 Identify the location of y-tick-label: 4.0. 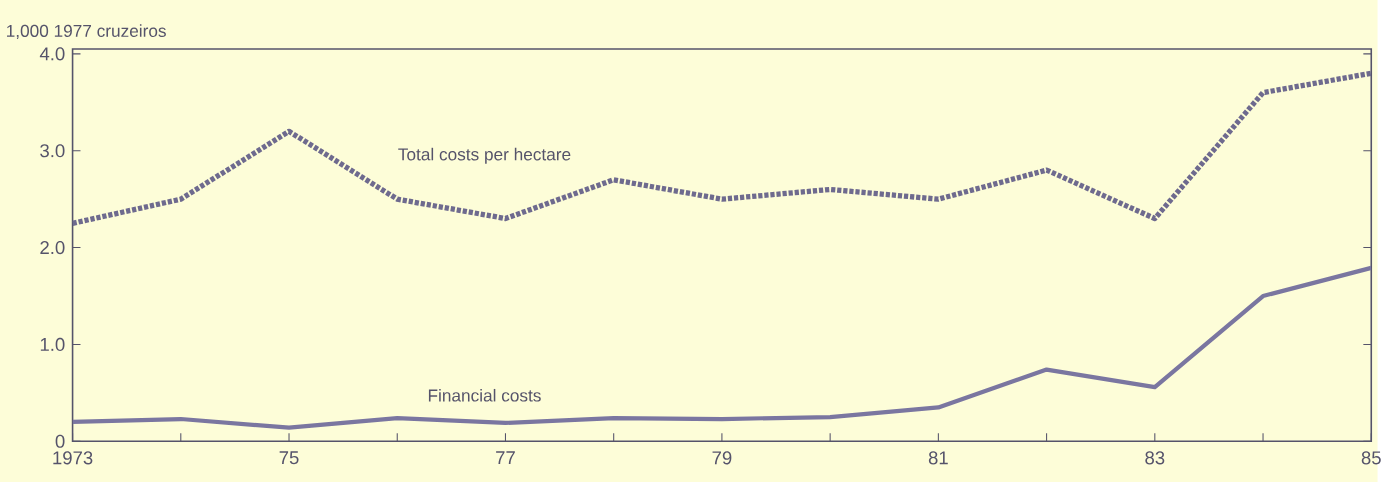
(52, 54).